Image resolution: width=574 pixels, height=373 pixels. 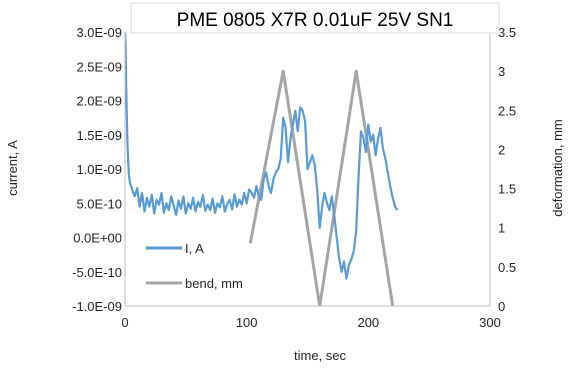 What do you see at coordinates (507, 32) in the screenshot?
I see `y2-tick-label: 3.5` at bounding box center [507, 32].